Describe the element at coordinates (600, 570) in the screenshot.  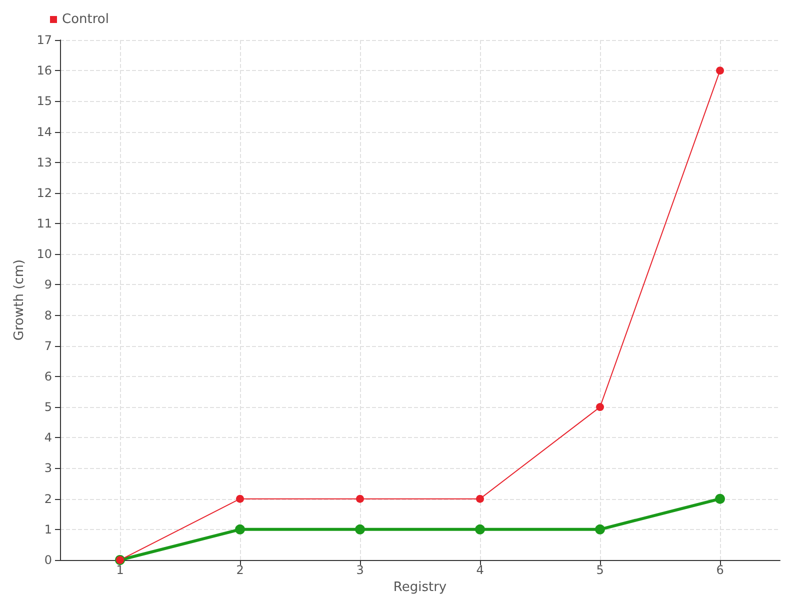
I see `x-tick-label: 5` at that location.